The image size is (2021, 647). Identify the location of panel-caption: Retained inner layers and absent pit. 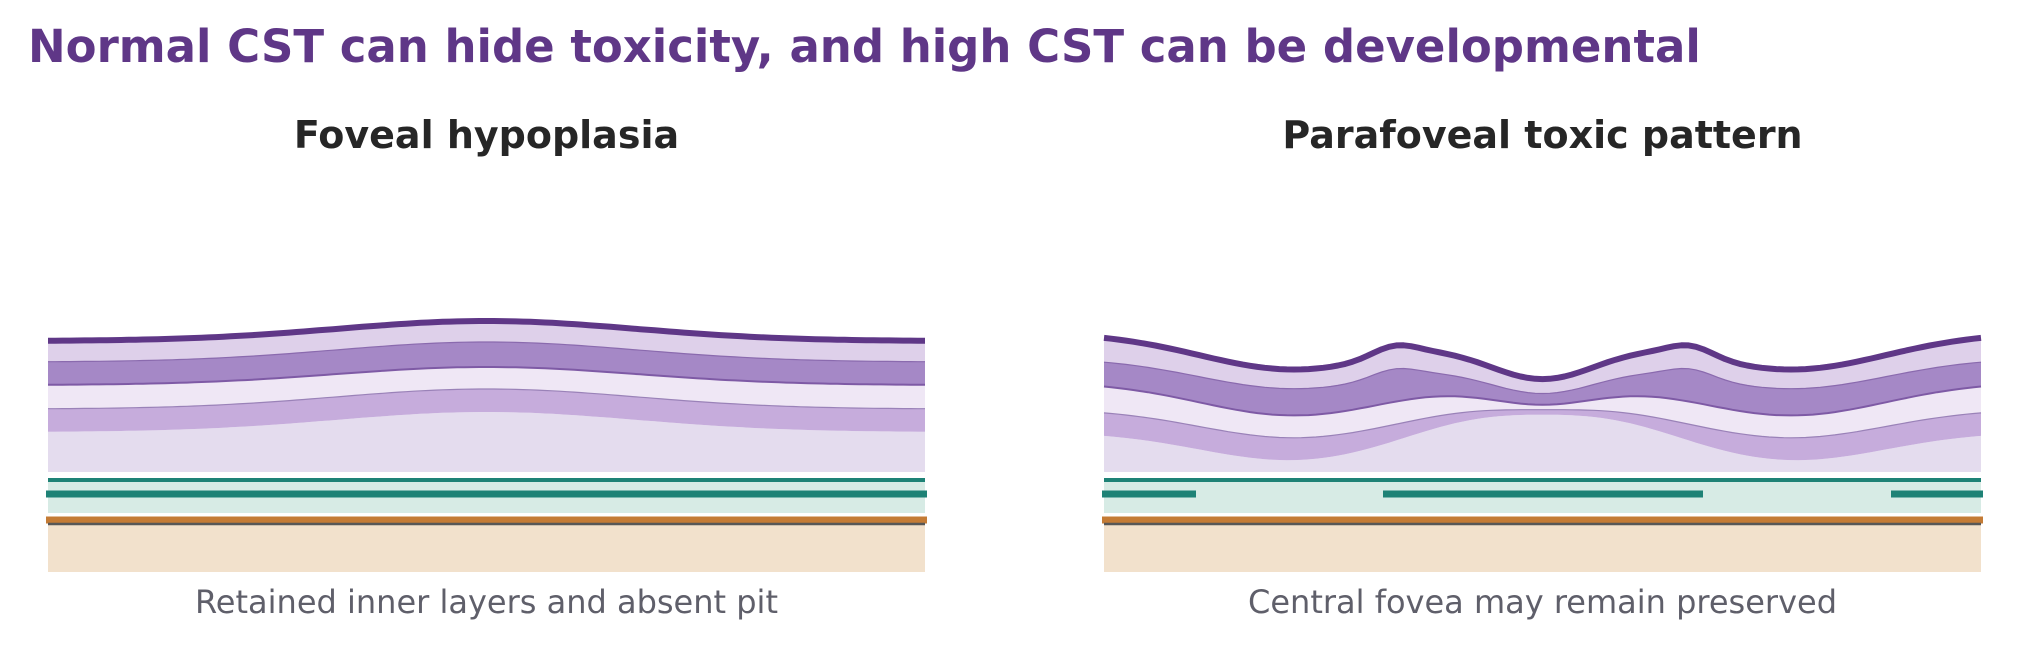
(486, 602).